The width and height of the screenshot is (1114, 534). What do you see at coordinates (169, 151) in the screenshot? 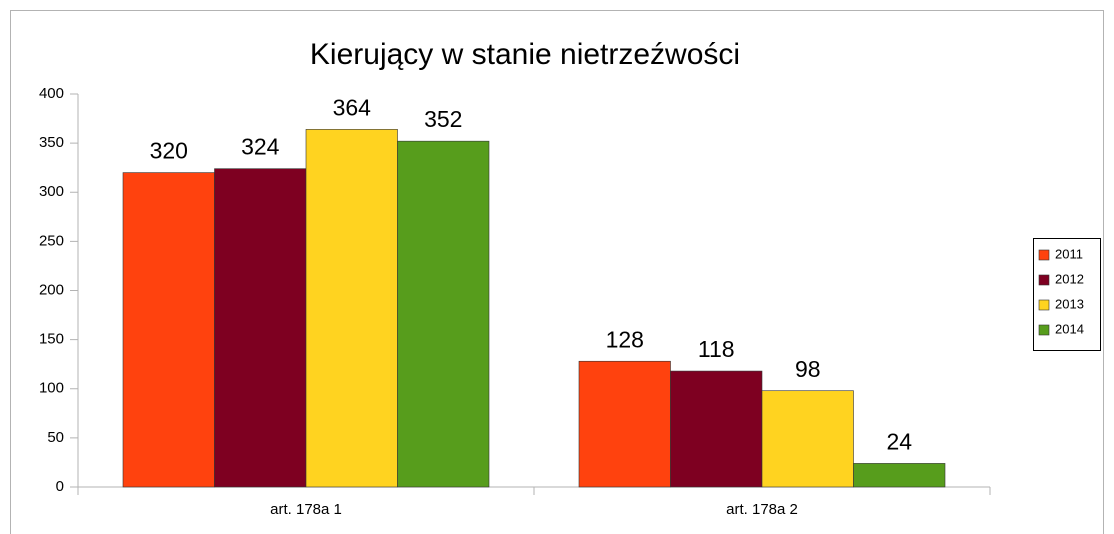
I see `data-label: 320` at bounding box center [169, 151].